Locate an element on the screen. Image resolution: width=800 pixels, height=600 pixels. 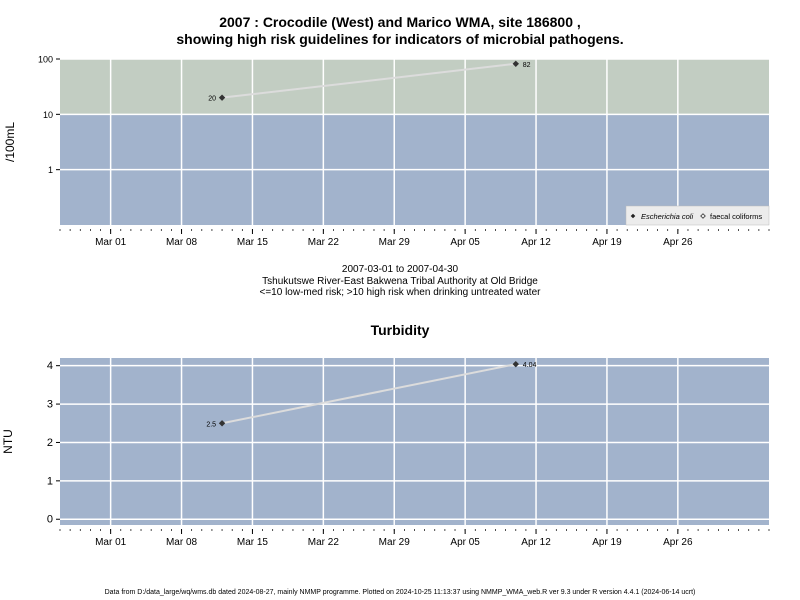
y-tick-label: 3 is located at coordinates (50, 405).